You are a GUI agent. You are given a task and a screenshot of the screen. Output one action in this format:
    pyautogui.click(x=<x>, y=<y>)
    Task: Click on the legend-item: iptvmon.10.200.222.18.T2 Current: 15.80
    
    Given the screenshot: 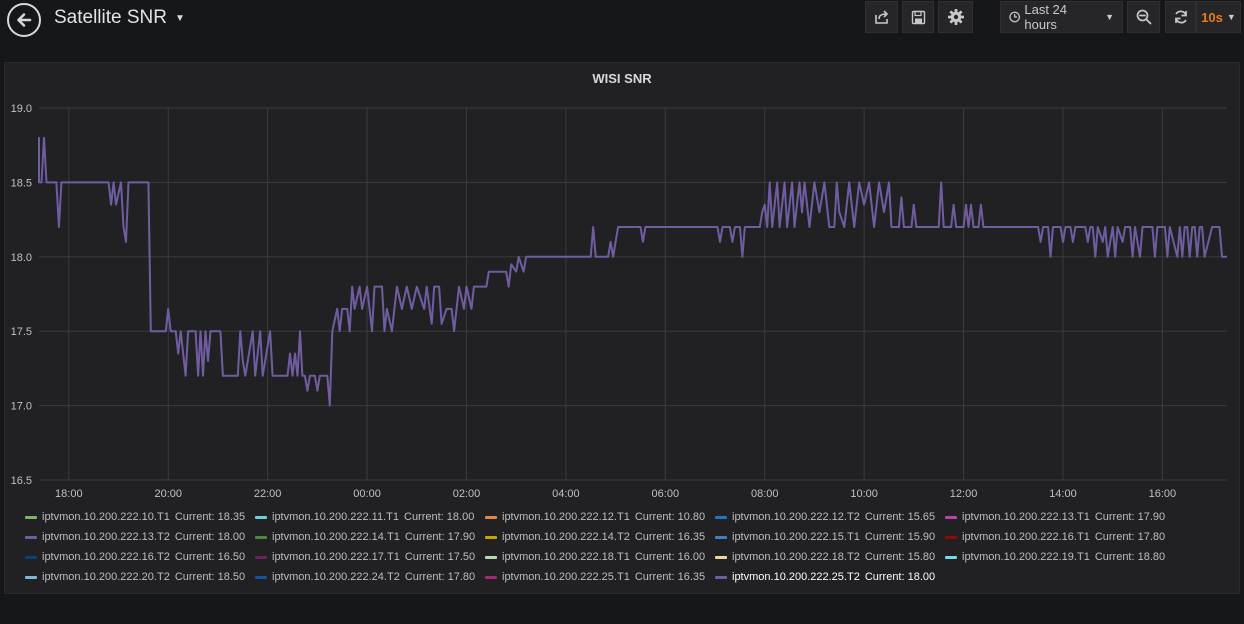 What is the action you would take?
    pyautogui.click(x=825, y=557)
    